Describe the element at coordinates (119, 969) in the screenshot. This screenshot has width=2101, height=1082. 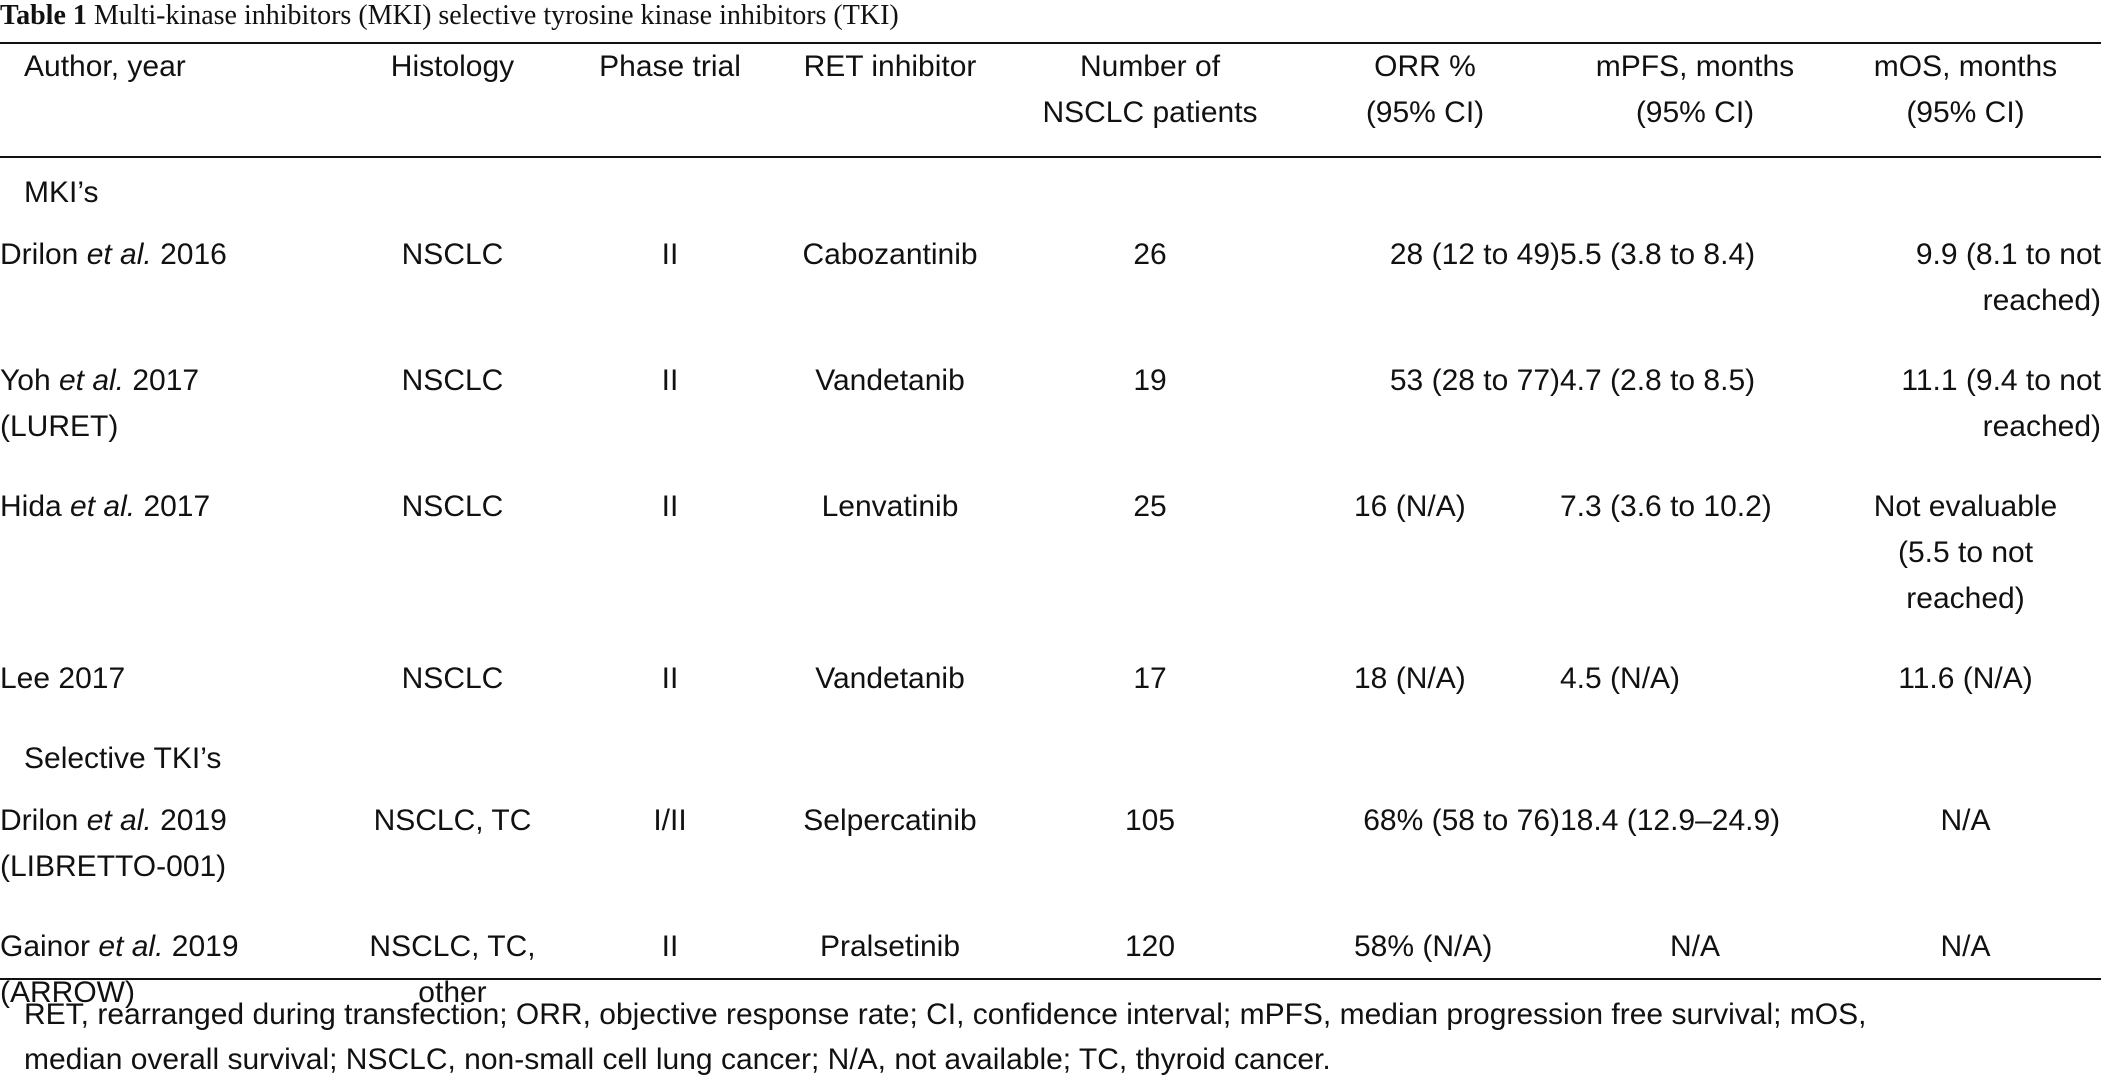
I see `cell-author: Gainor et al. 2019 (ARROW)` at that location.